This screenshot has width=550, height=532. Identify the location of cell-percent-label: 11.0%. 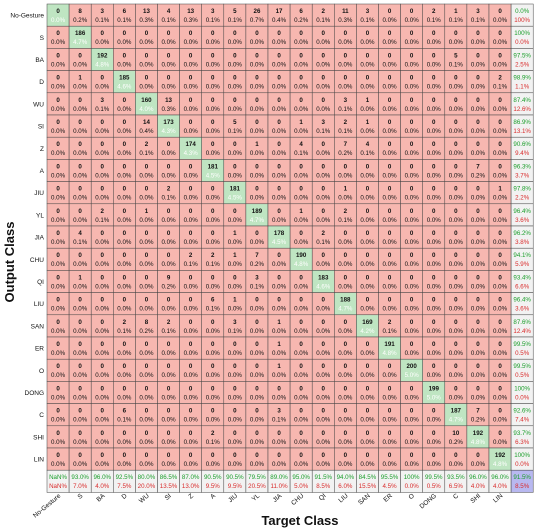
(280, 486).